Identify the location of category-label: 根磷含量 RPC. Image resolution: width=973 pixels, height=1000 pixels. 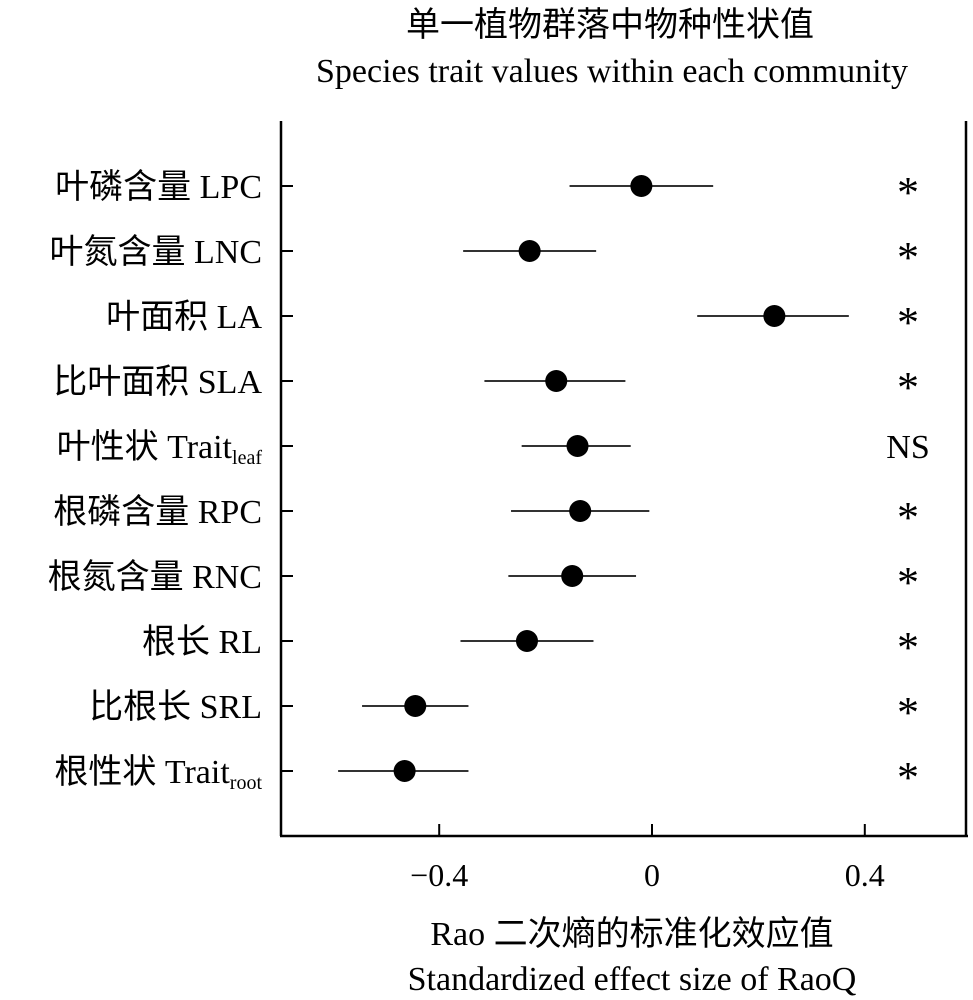
(157, 512).